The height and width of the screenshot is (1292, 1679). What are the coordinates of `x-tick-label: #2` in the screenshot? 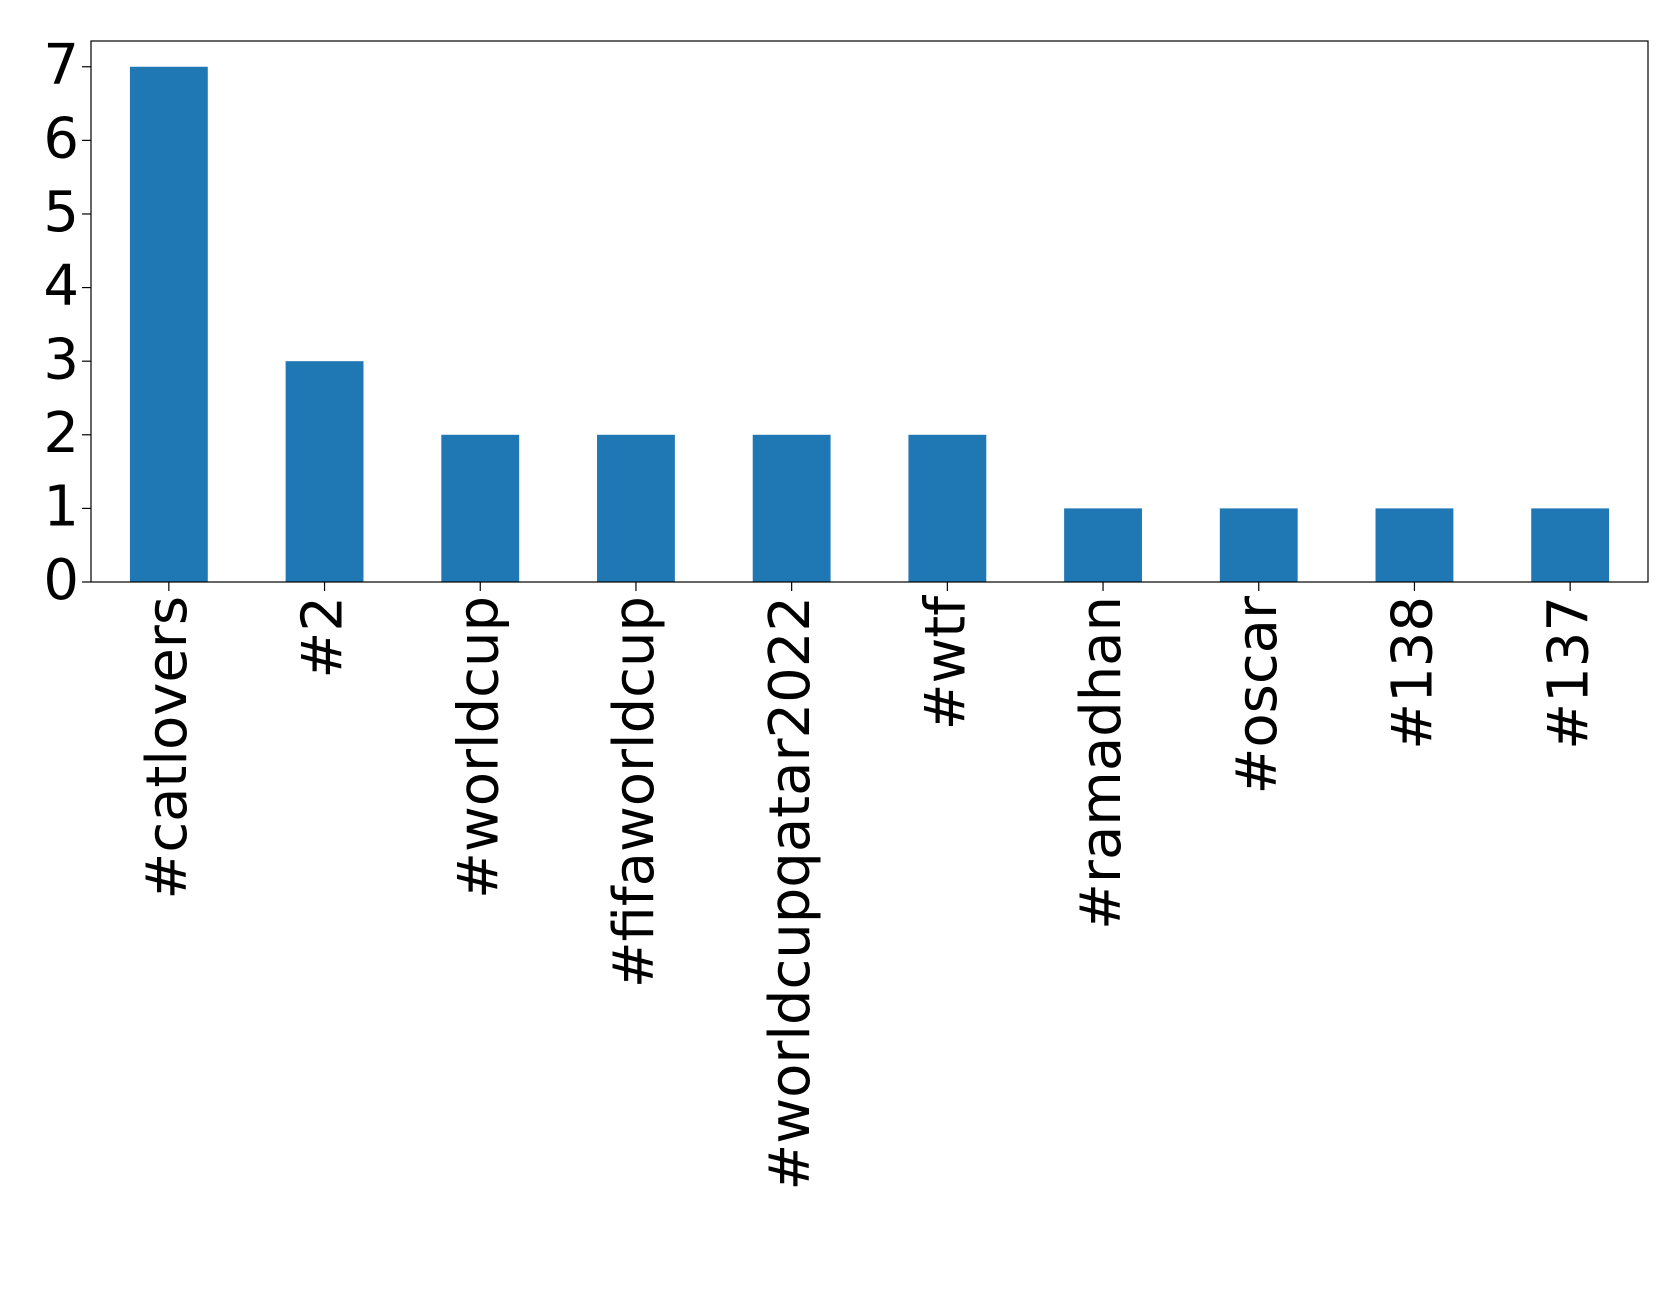 It's located at (323, 637).